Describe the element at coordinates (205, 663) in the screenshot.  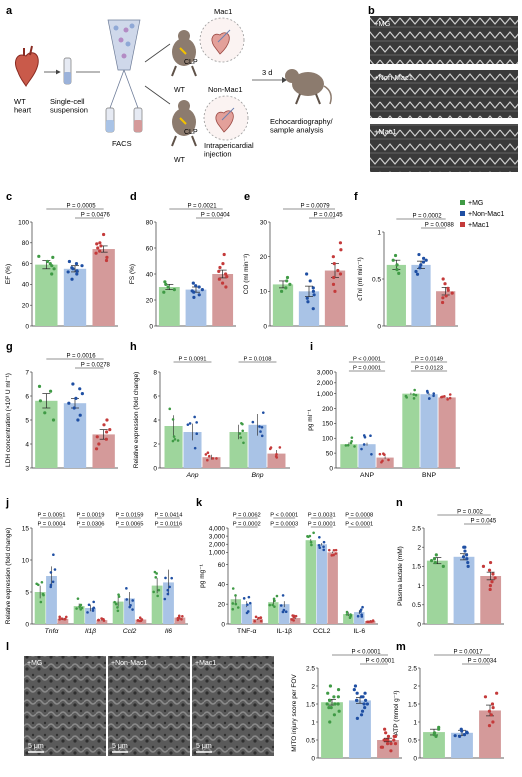
I see `tem-label-mac1: +Mac1` at that location.